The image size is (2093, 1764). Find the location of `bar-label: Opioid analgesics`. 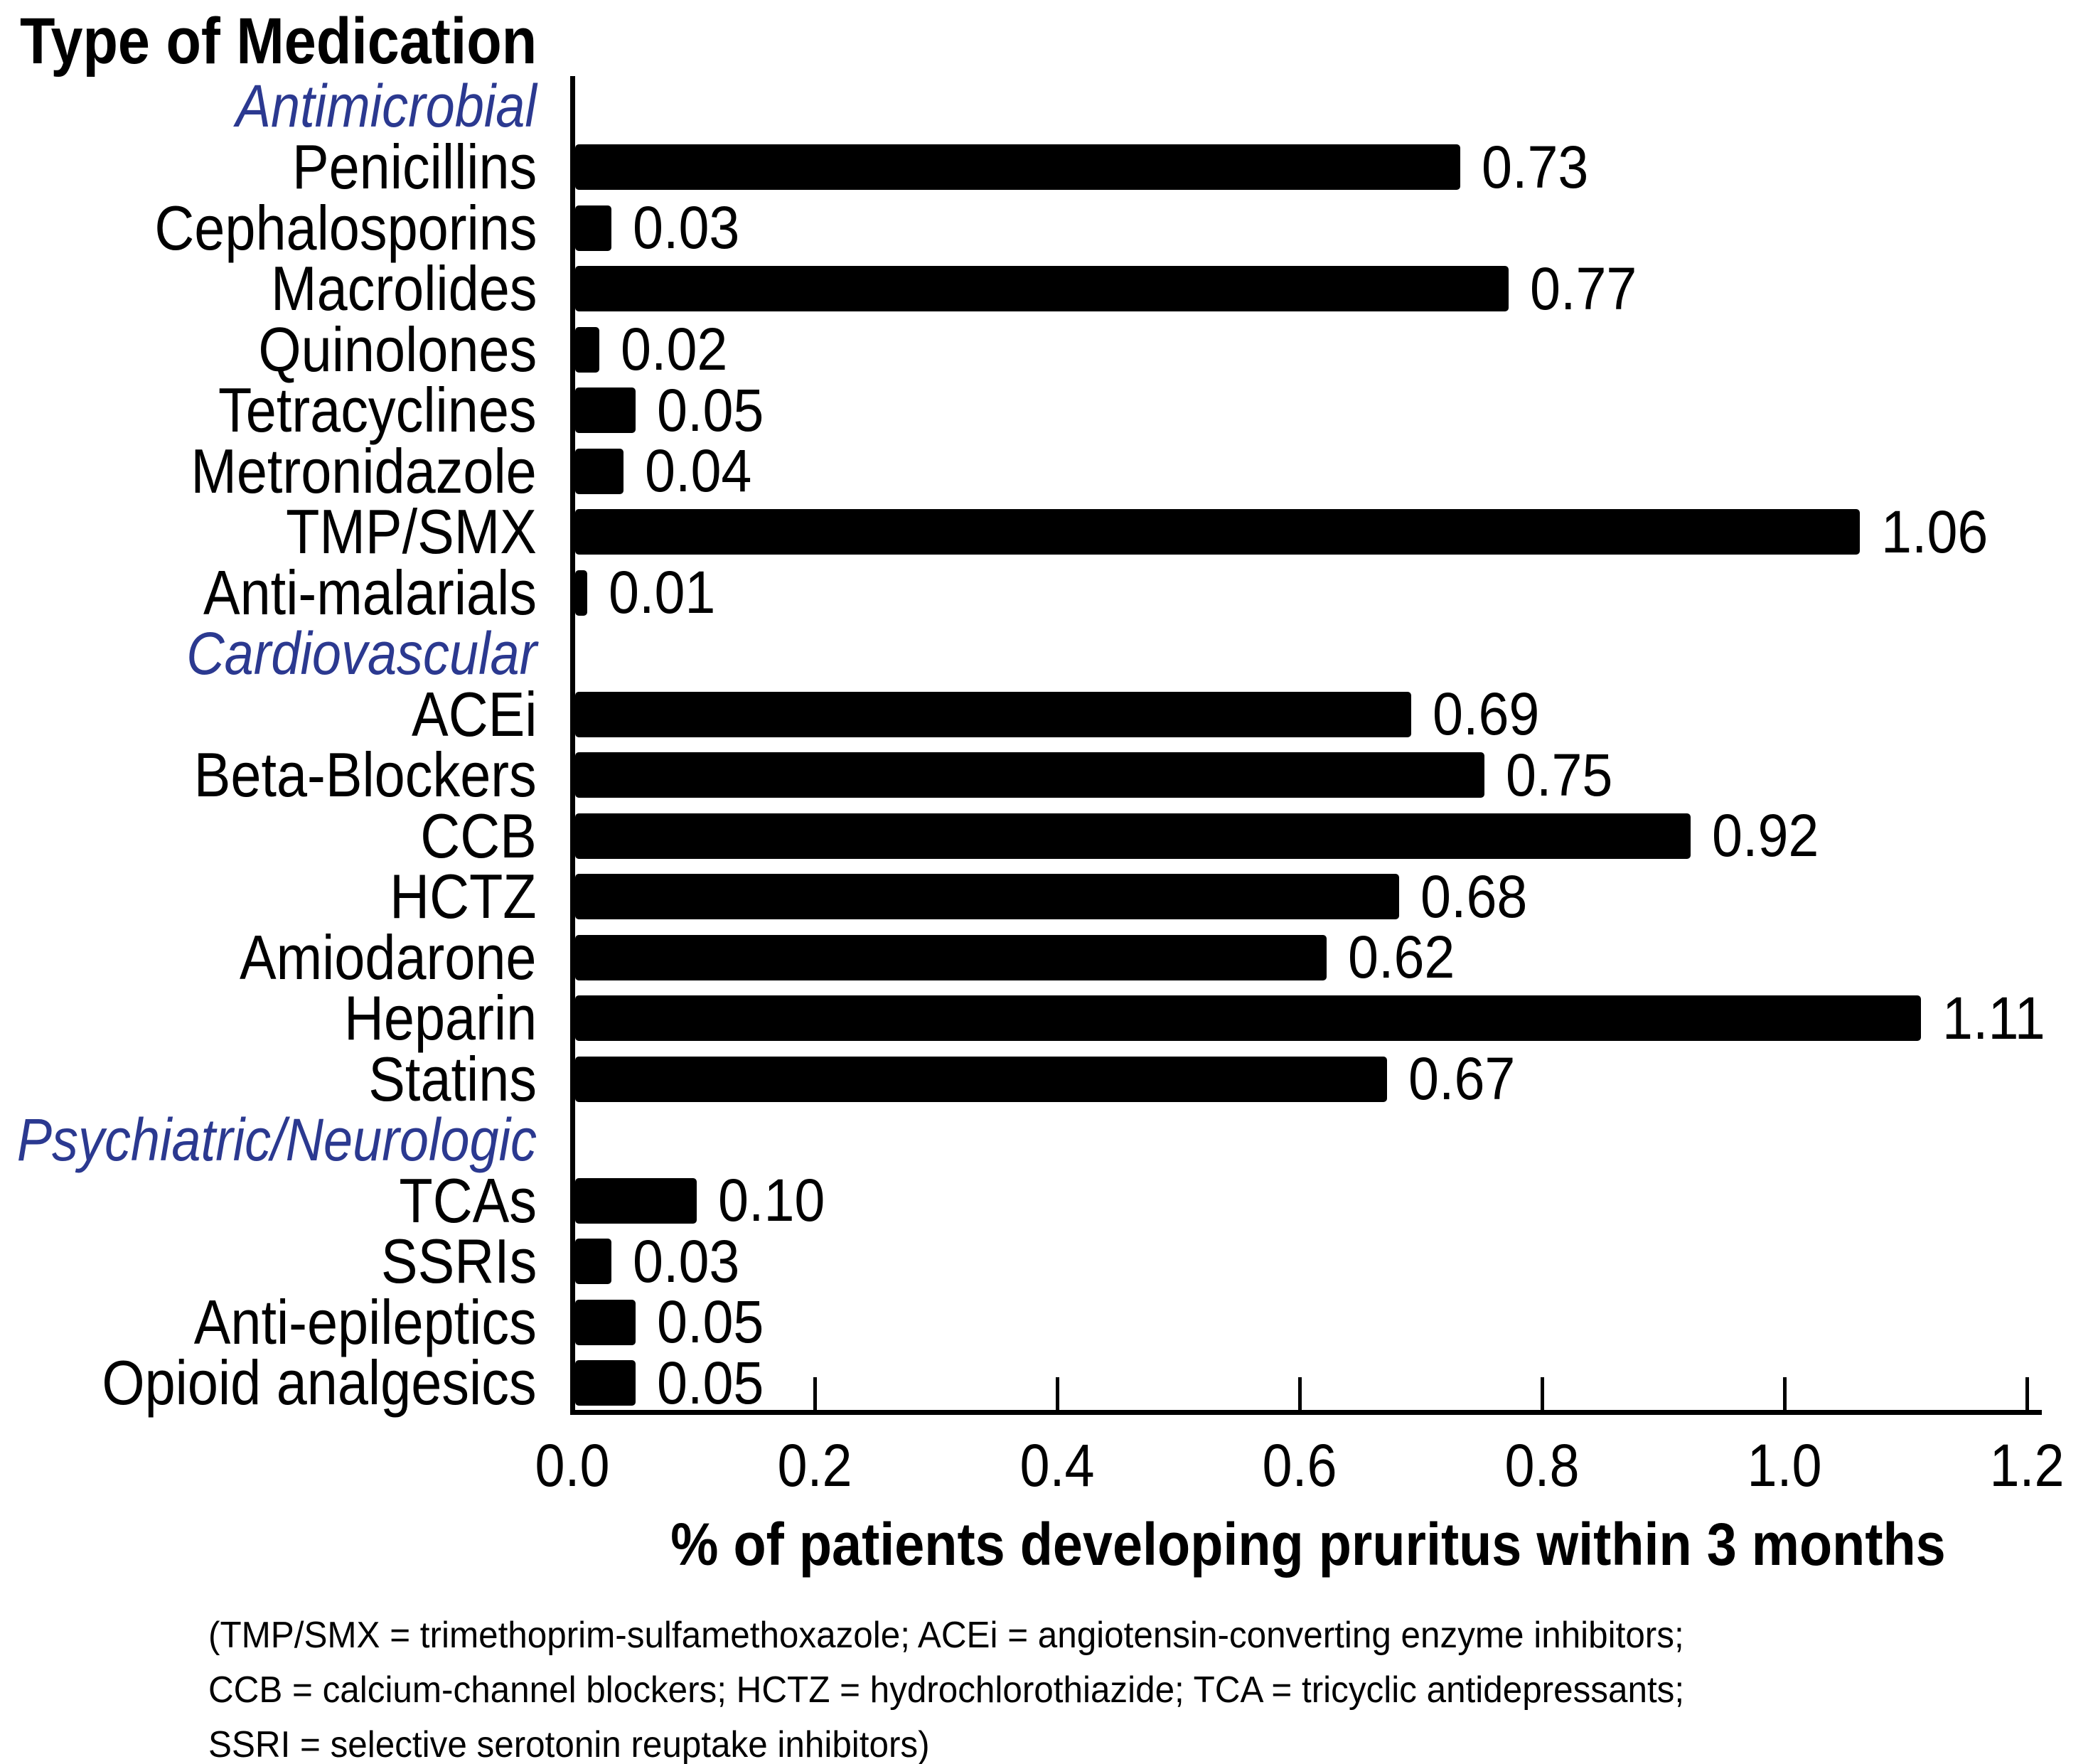

bar-label: Opioid analgesics is located at coordinates (320, 1382).